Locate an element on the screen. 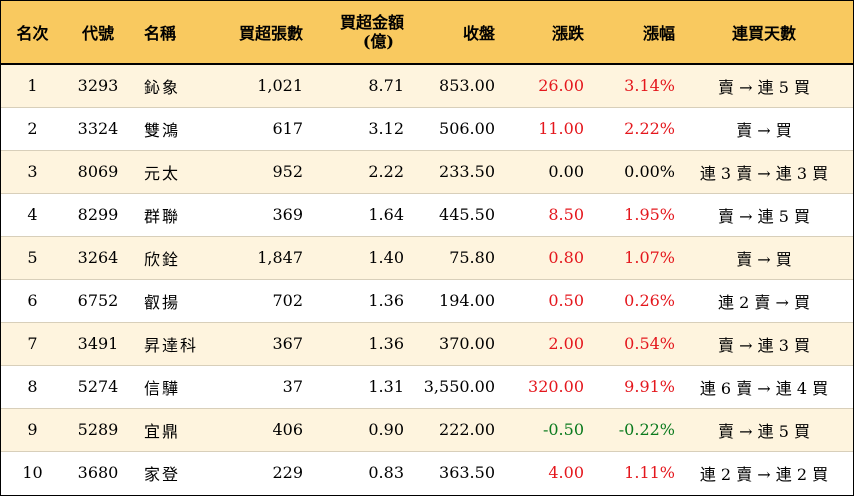 This screenshot has width=854, height=496. cell-change-pct: -0.22% is located at coordinates (629, 430).